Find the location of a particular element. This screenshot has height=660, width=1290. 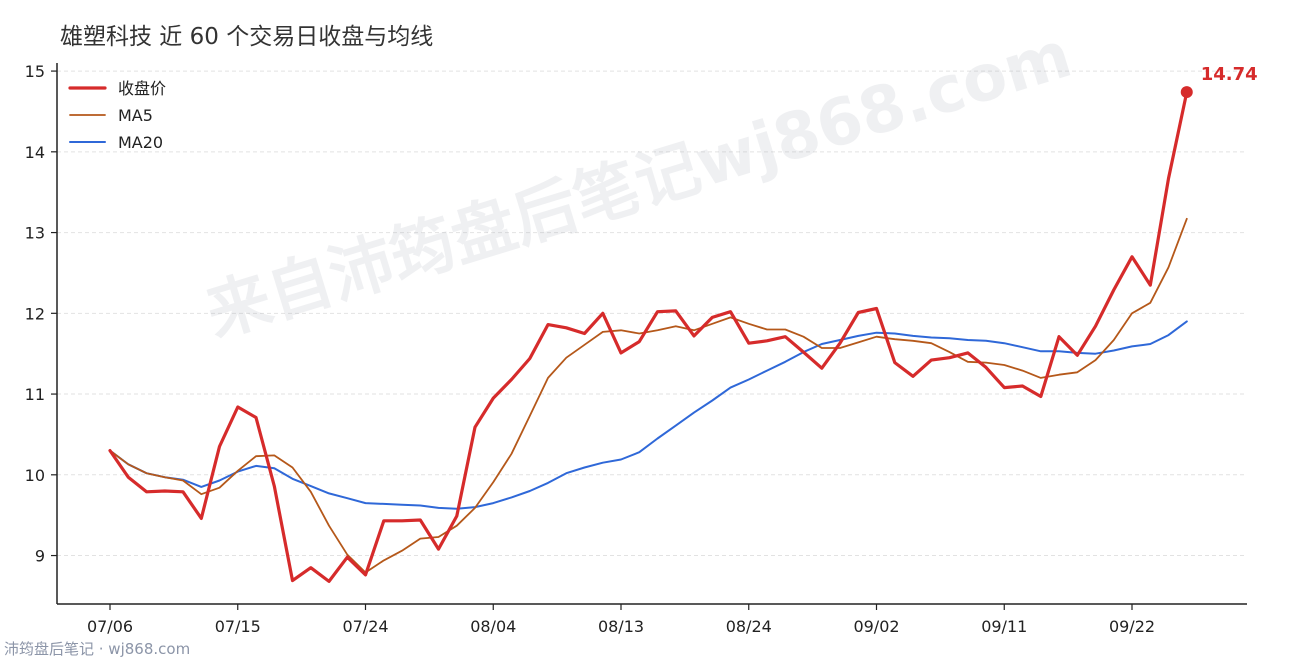

x-tick-label: 07/15 is located at coordinates (238, 626).